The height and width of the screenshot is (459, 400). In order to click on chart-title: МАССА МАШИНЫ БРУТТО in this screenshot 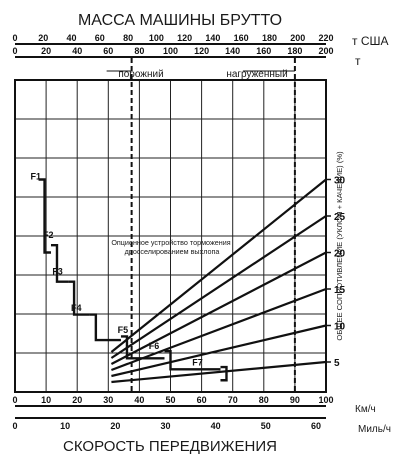, I will do `click(180, 20)`.